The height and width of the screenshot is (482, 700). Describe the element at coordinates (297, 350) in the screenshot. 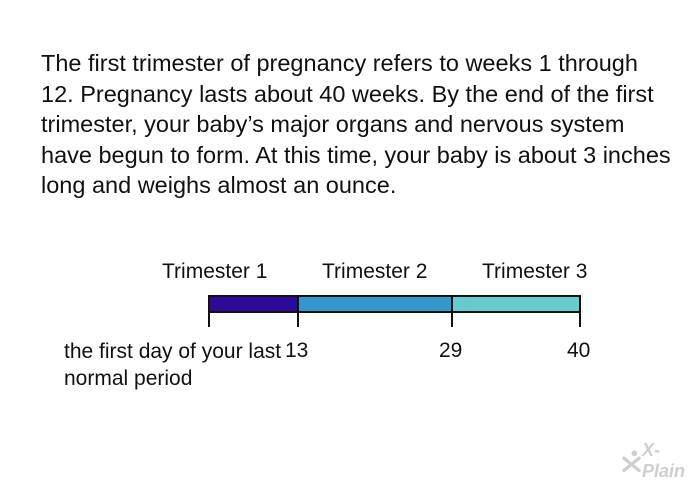

I see `tick-label-13: 13` at that location.